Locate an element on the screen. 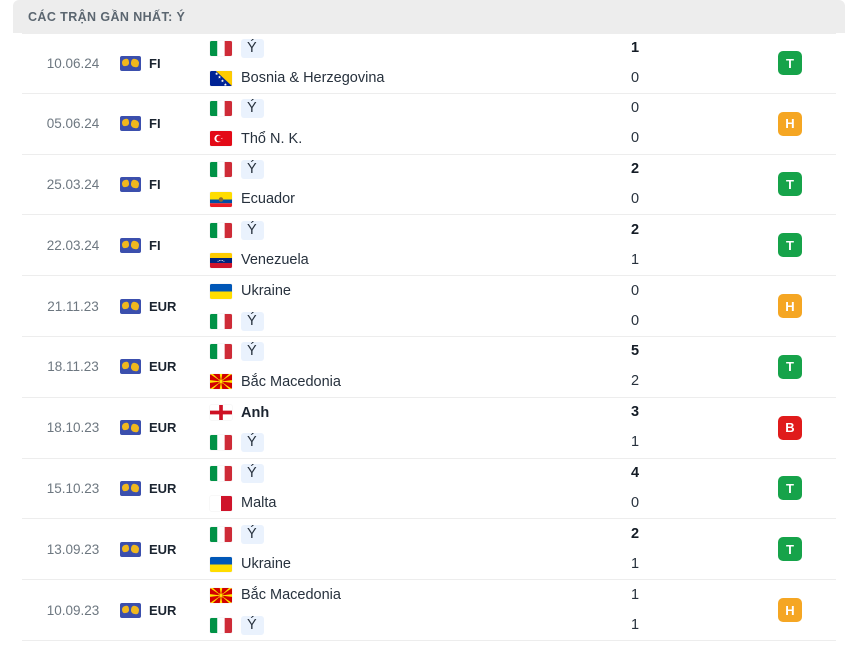 Image resolution: width=858 pixels, height=648 pixels. flag-icon-ecuador is located at coordinates (221, 199).